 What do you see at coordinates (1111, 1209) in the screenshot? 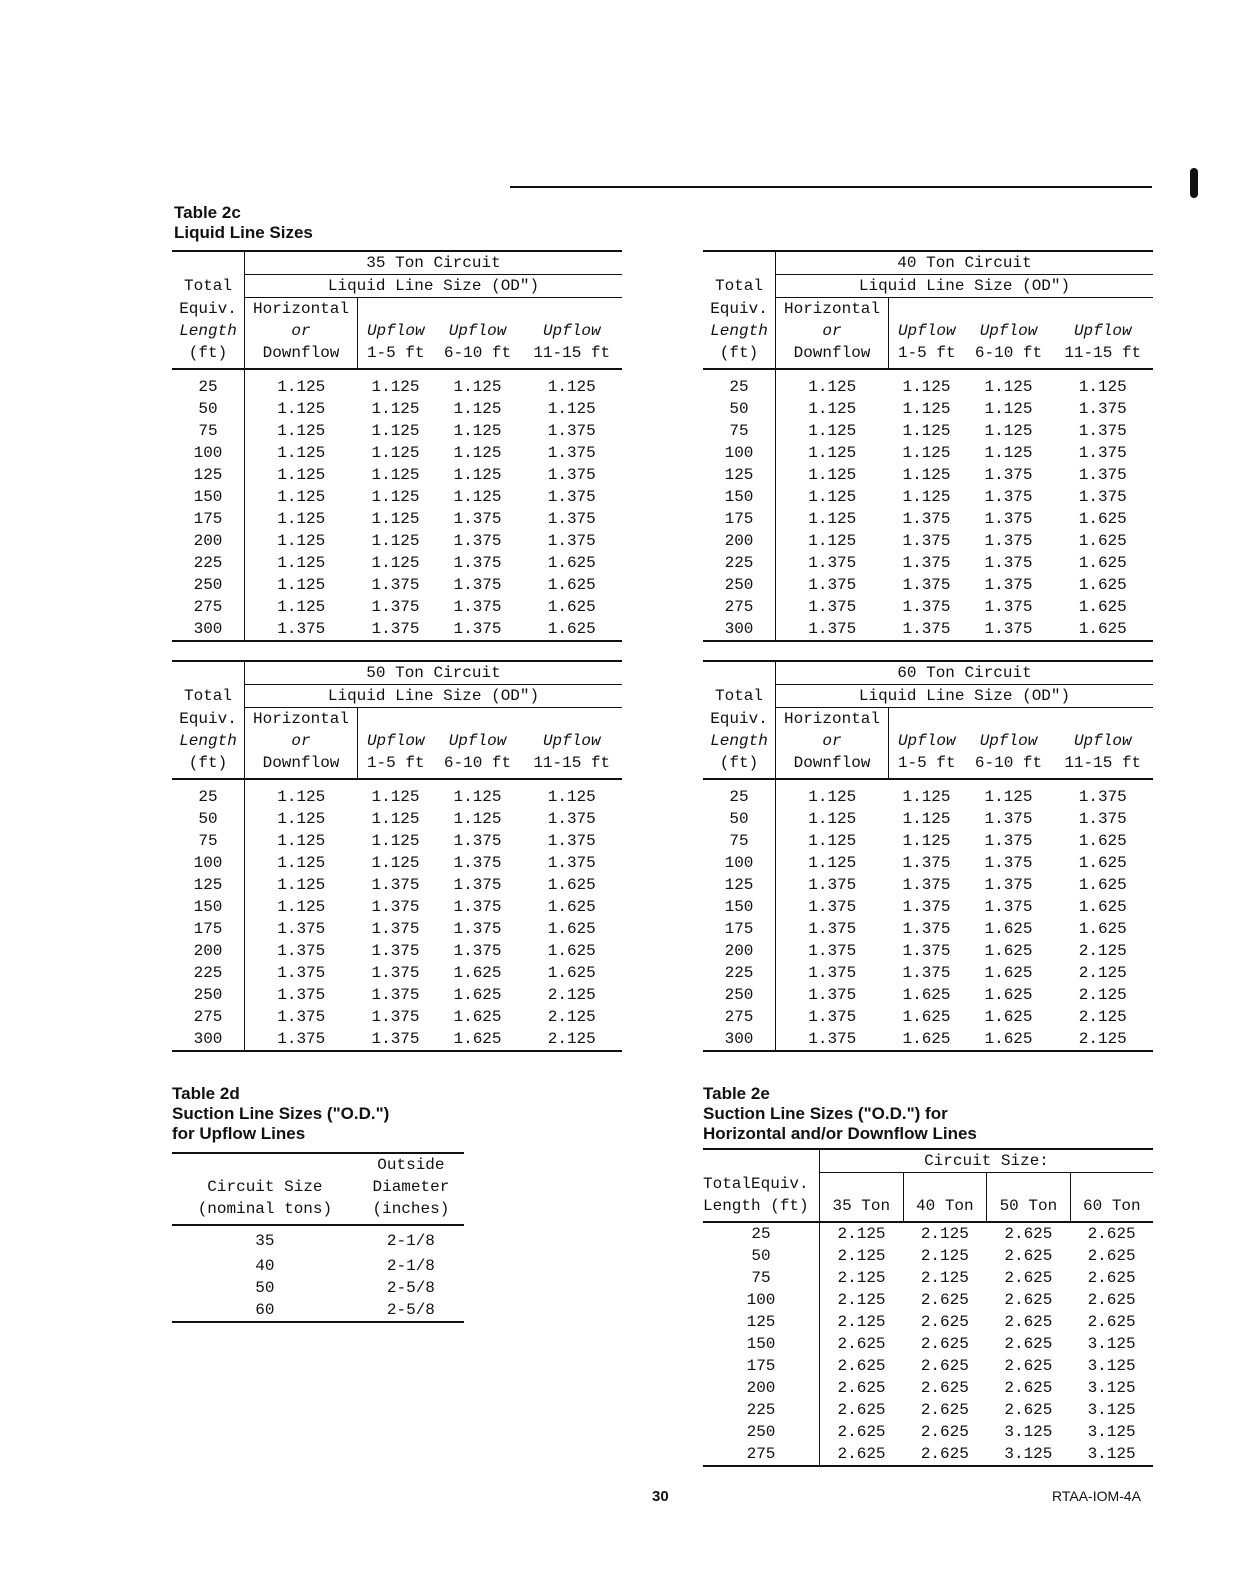
I see `header-cell: 60 Ton` at bounding box center [1111, 1209].